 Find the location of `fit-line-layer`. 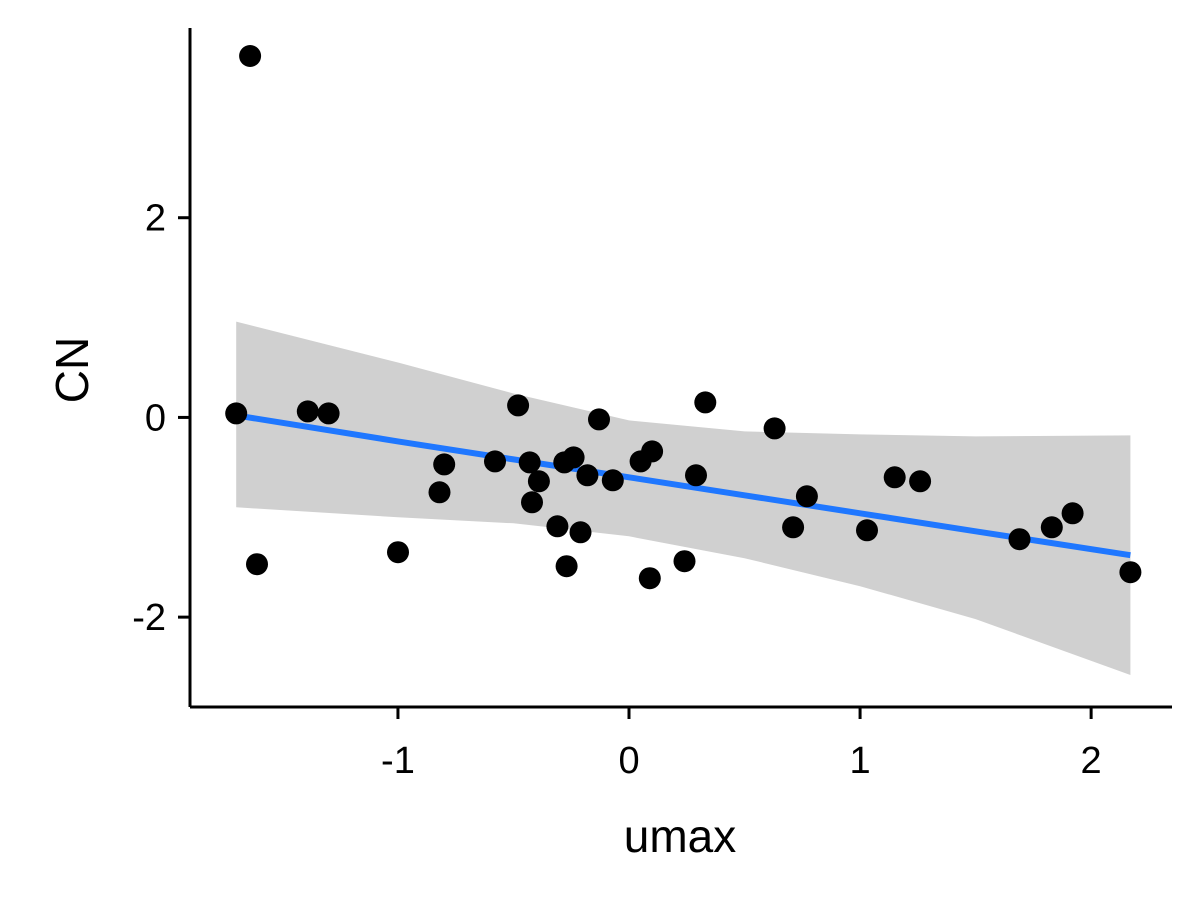

fit-line-layer is located at coordinates (683, 485).